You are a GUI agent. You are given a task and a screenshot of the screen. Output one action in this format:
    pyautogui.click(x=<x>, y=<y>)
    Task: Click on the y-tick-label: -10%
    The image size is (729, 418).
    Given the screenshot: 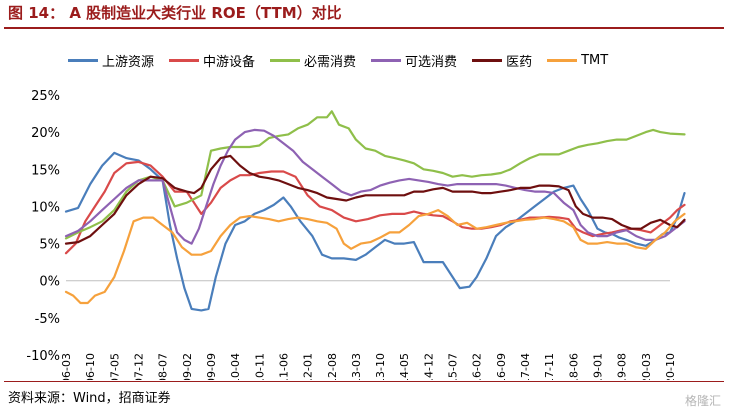 What is the action you would take?
    pyautogui.click(x=43, y=356)
    